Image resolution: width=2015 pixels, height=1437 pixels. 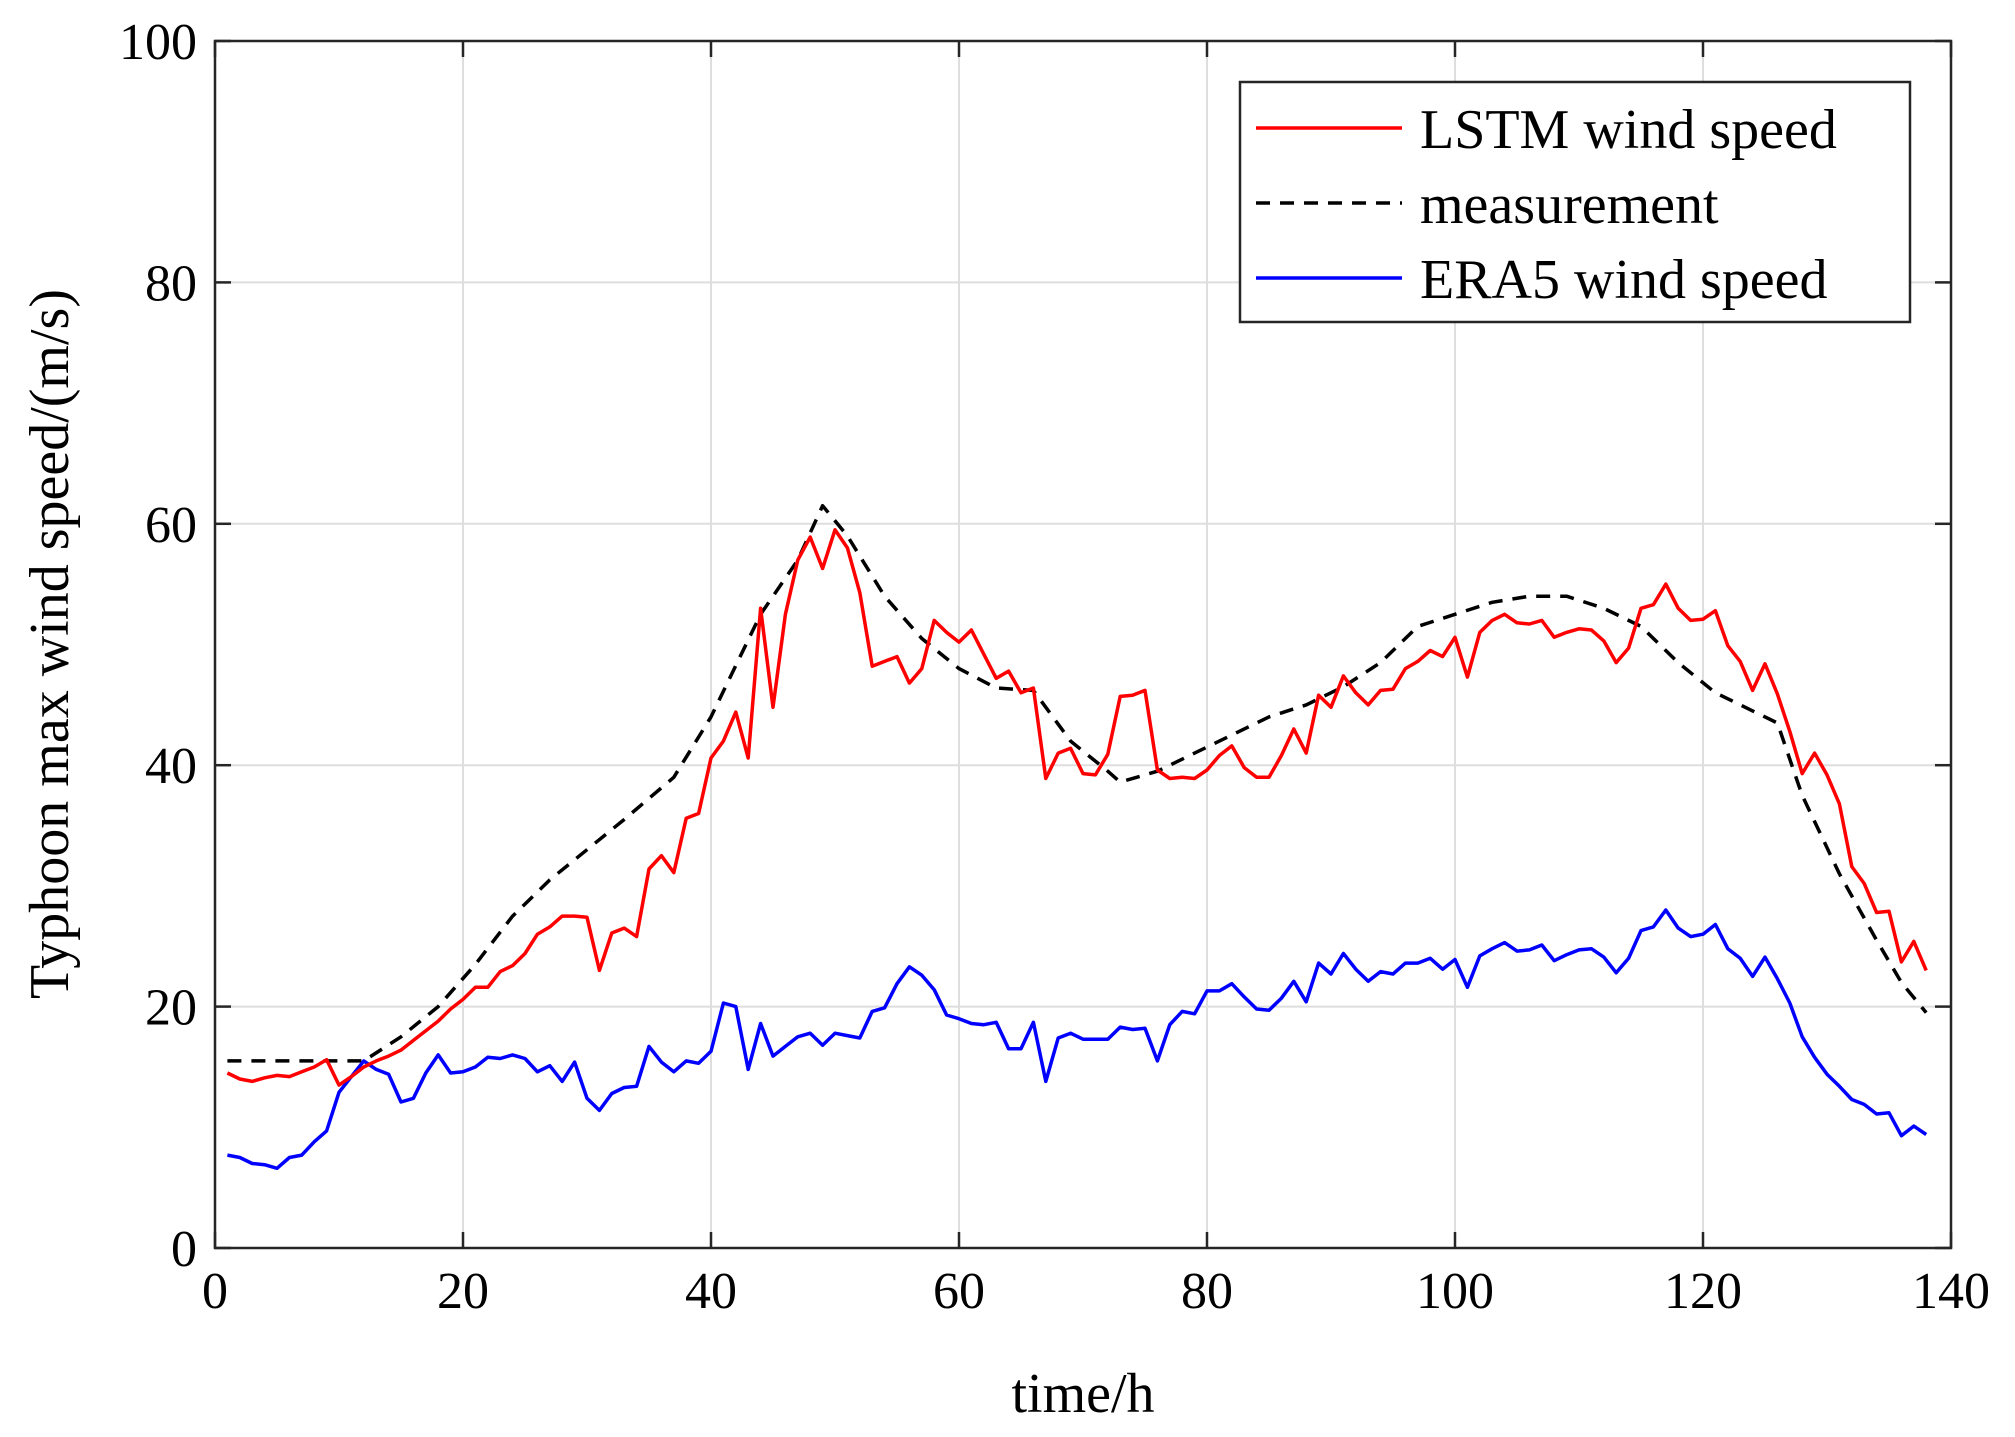 I want to click on legend-label-lstm: LSTM wind speed, so click(x=1628, y=130).